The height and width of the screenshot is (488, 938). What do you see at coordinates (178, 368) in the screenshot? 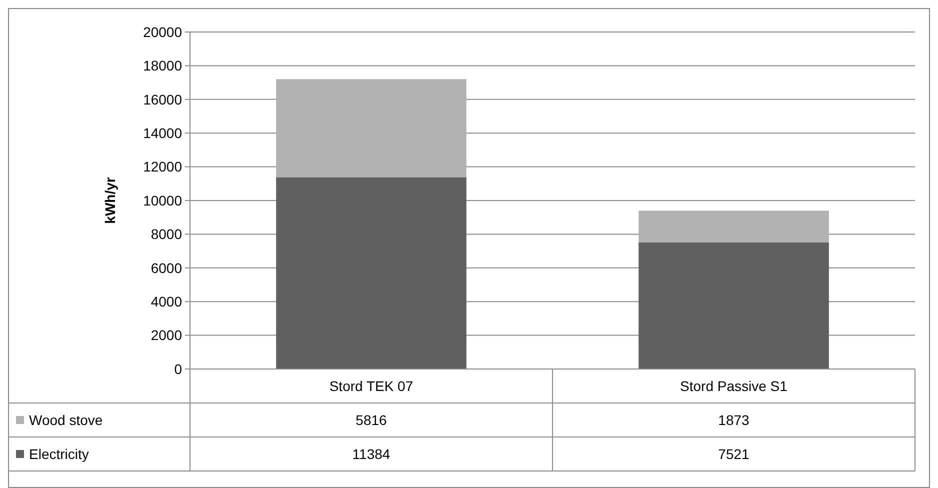
I see `y-tick-label: 0` at bounding box center [178, 368].